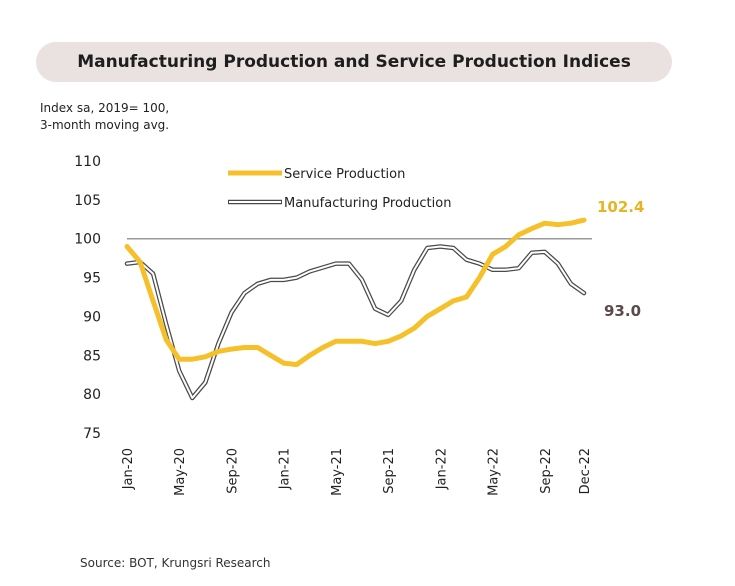 This screenshot has height=586, width=735. Describe the element at coordinates (285, 469) in the screenshot. I see `x-tick-label-jan-21: Jan-21` at that location.